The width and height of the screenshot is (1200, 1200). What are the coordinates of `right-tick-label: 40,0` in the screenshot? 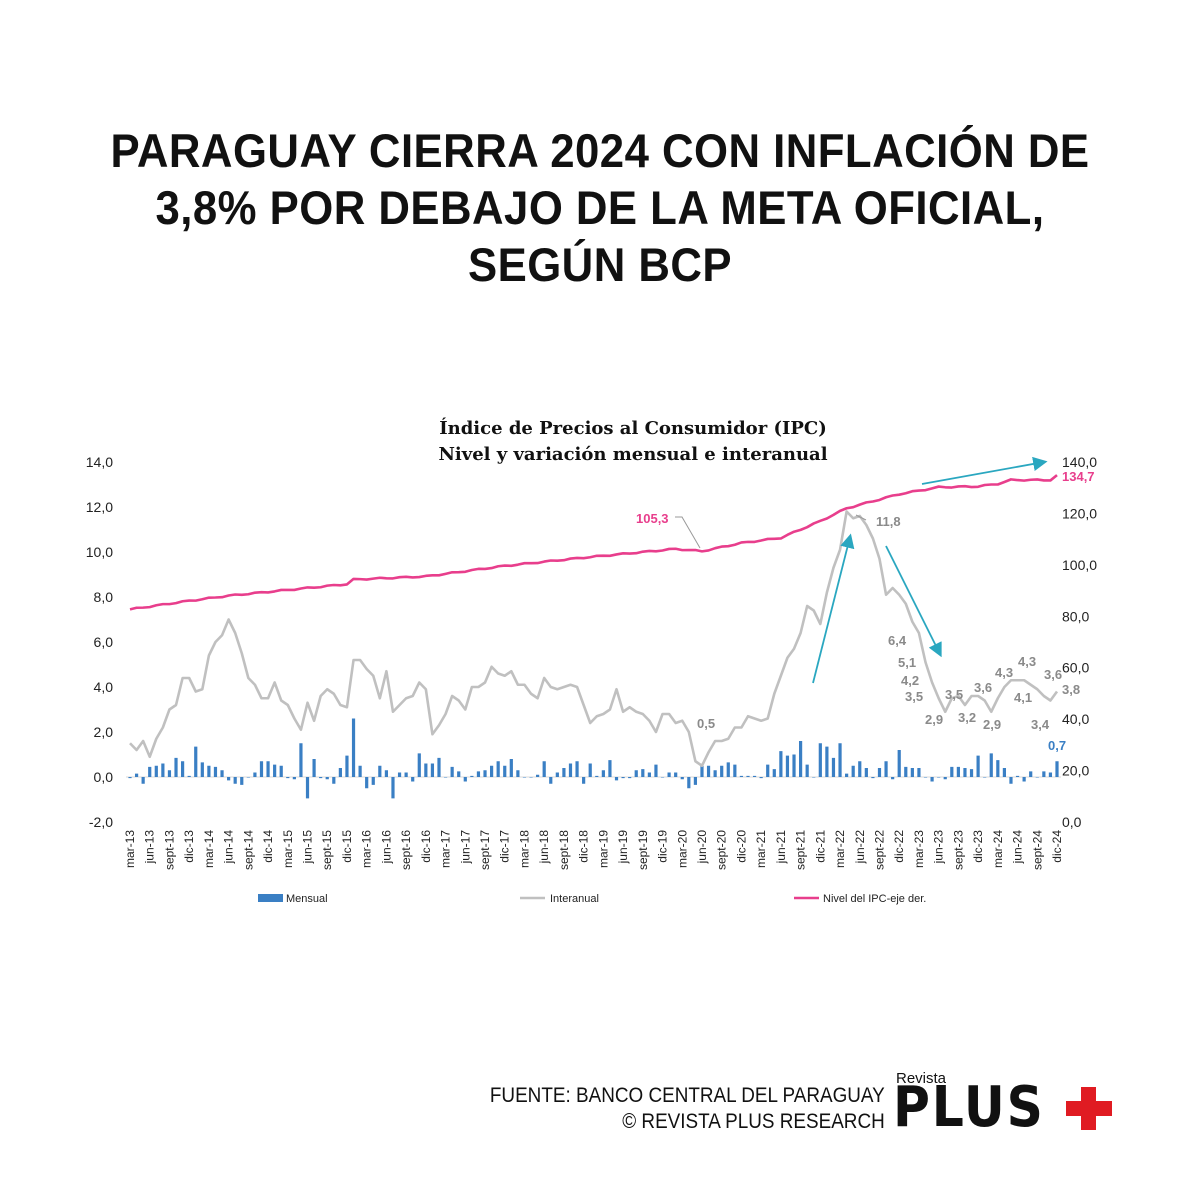 It's located at (1075, 719).